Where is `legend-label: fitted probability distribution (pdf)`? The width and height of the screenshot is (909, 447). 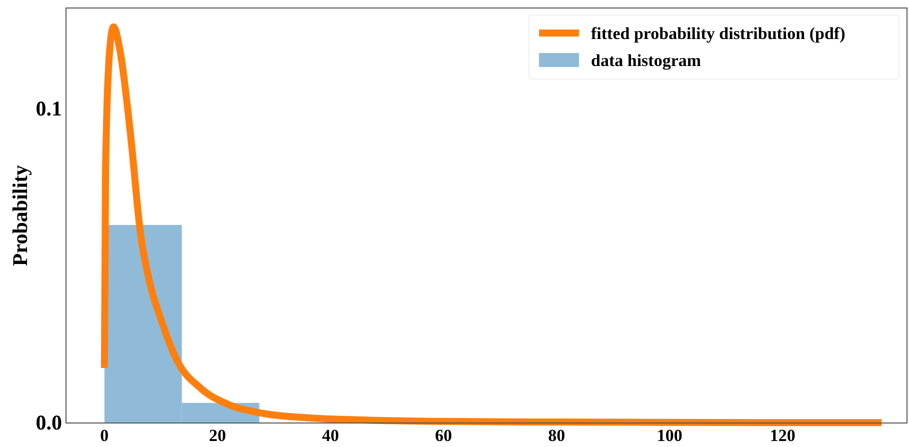
legend-label: fitted probability distribution (pdf) is located at coordinates (718, 33).